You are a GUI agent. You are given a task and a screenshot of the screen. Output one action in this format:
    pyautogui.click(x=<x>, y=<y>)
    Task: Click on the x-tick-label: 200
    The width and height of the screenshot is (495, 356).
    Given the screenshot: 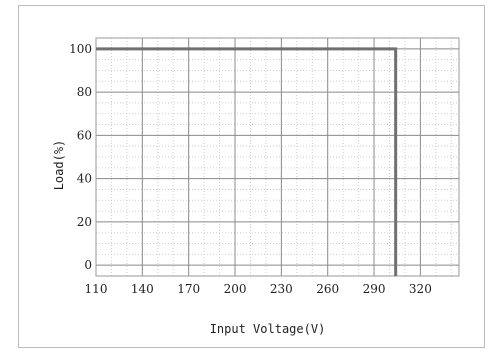 What is the action you would take?
    pyautogui.click(x=235, y=289)
    